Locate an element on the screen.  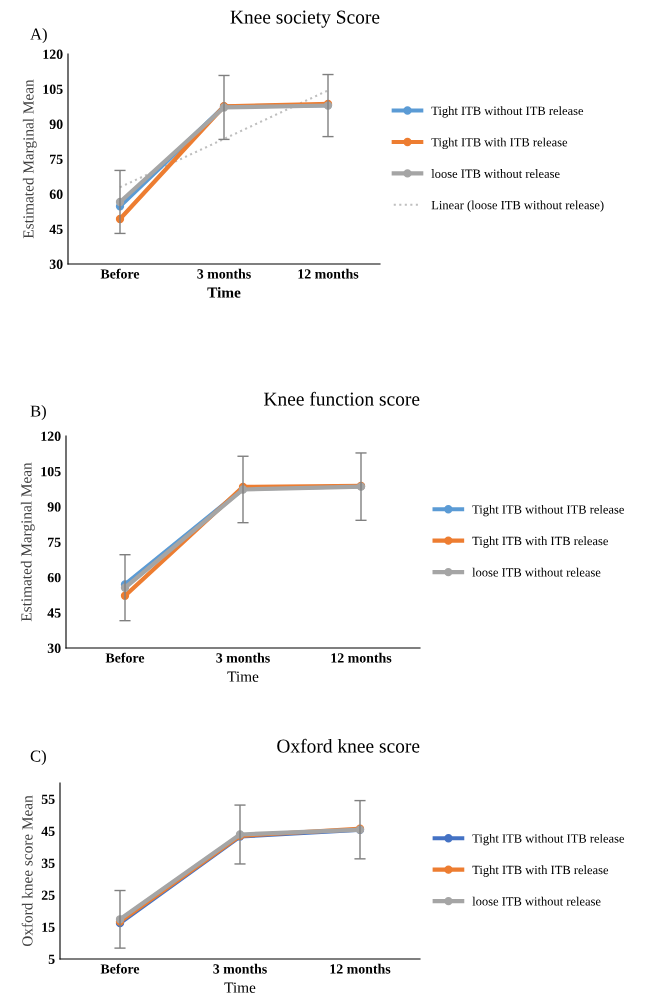
legend-label: Linear (loose ITB without release) is located at coordinates (517, 206).